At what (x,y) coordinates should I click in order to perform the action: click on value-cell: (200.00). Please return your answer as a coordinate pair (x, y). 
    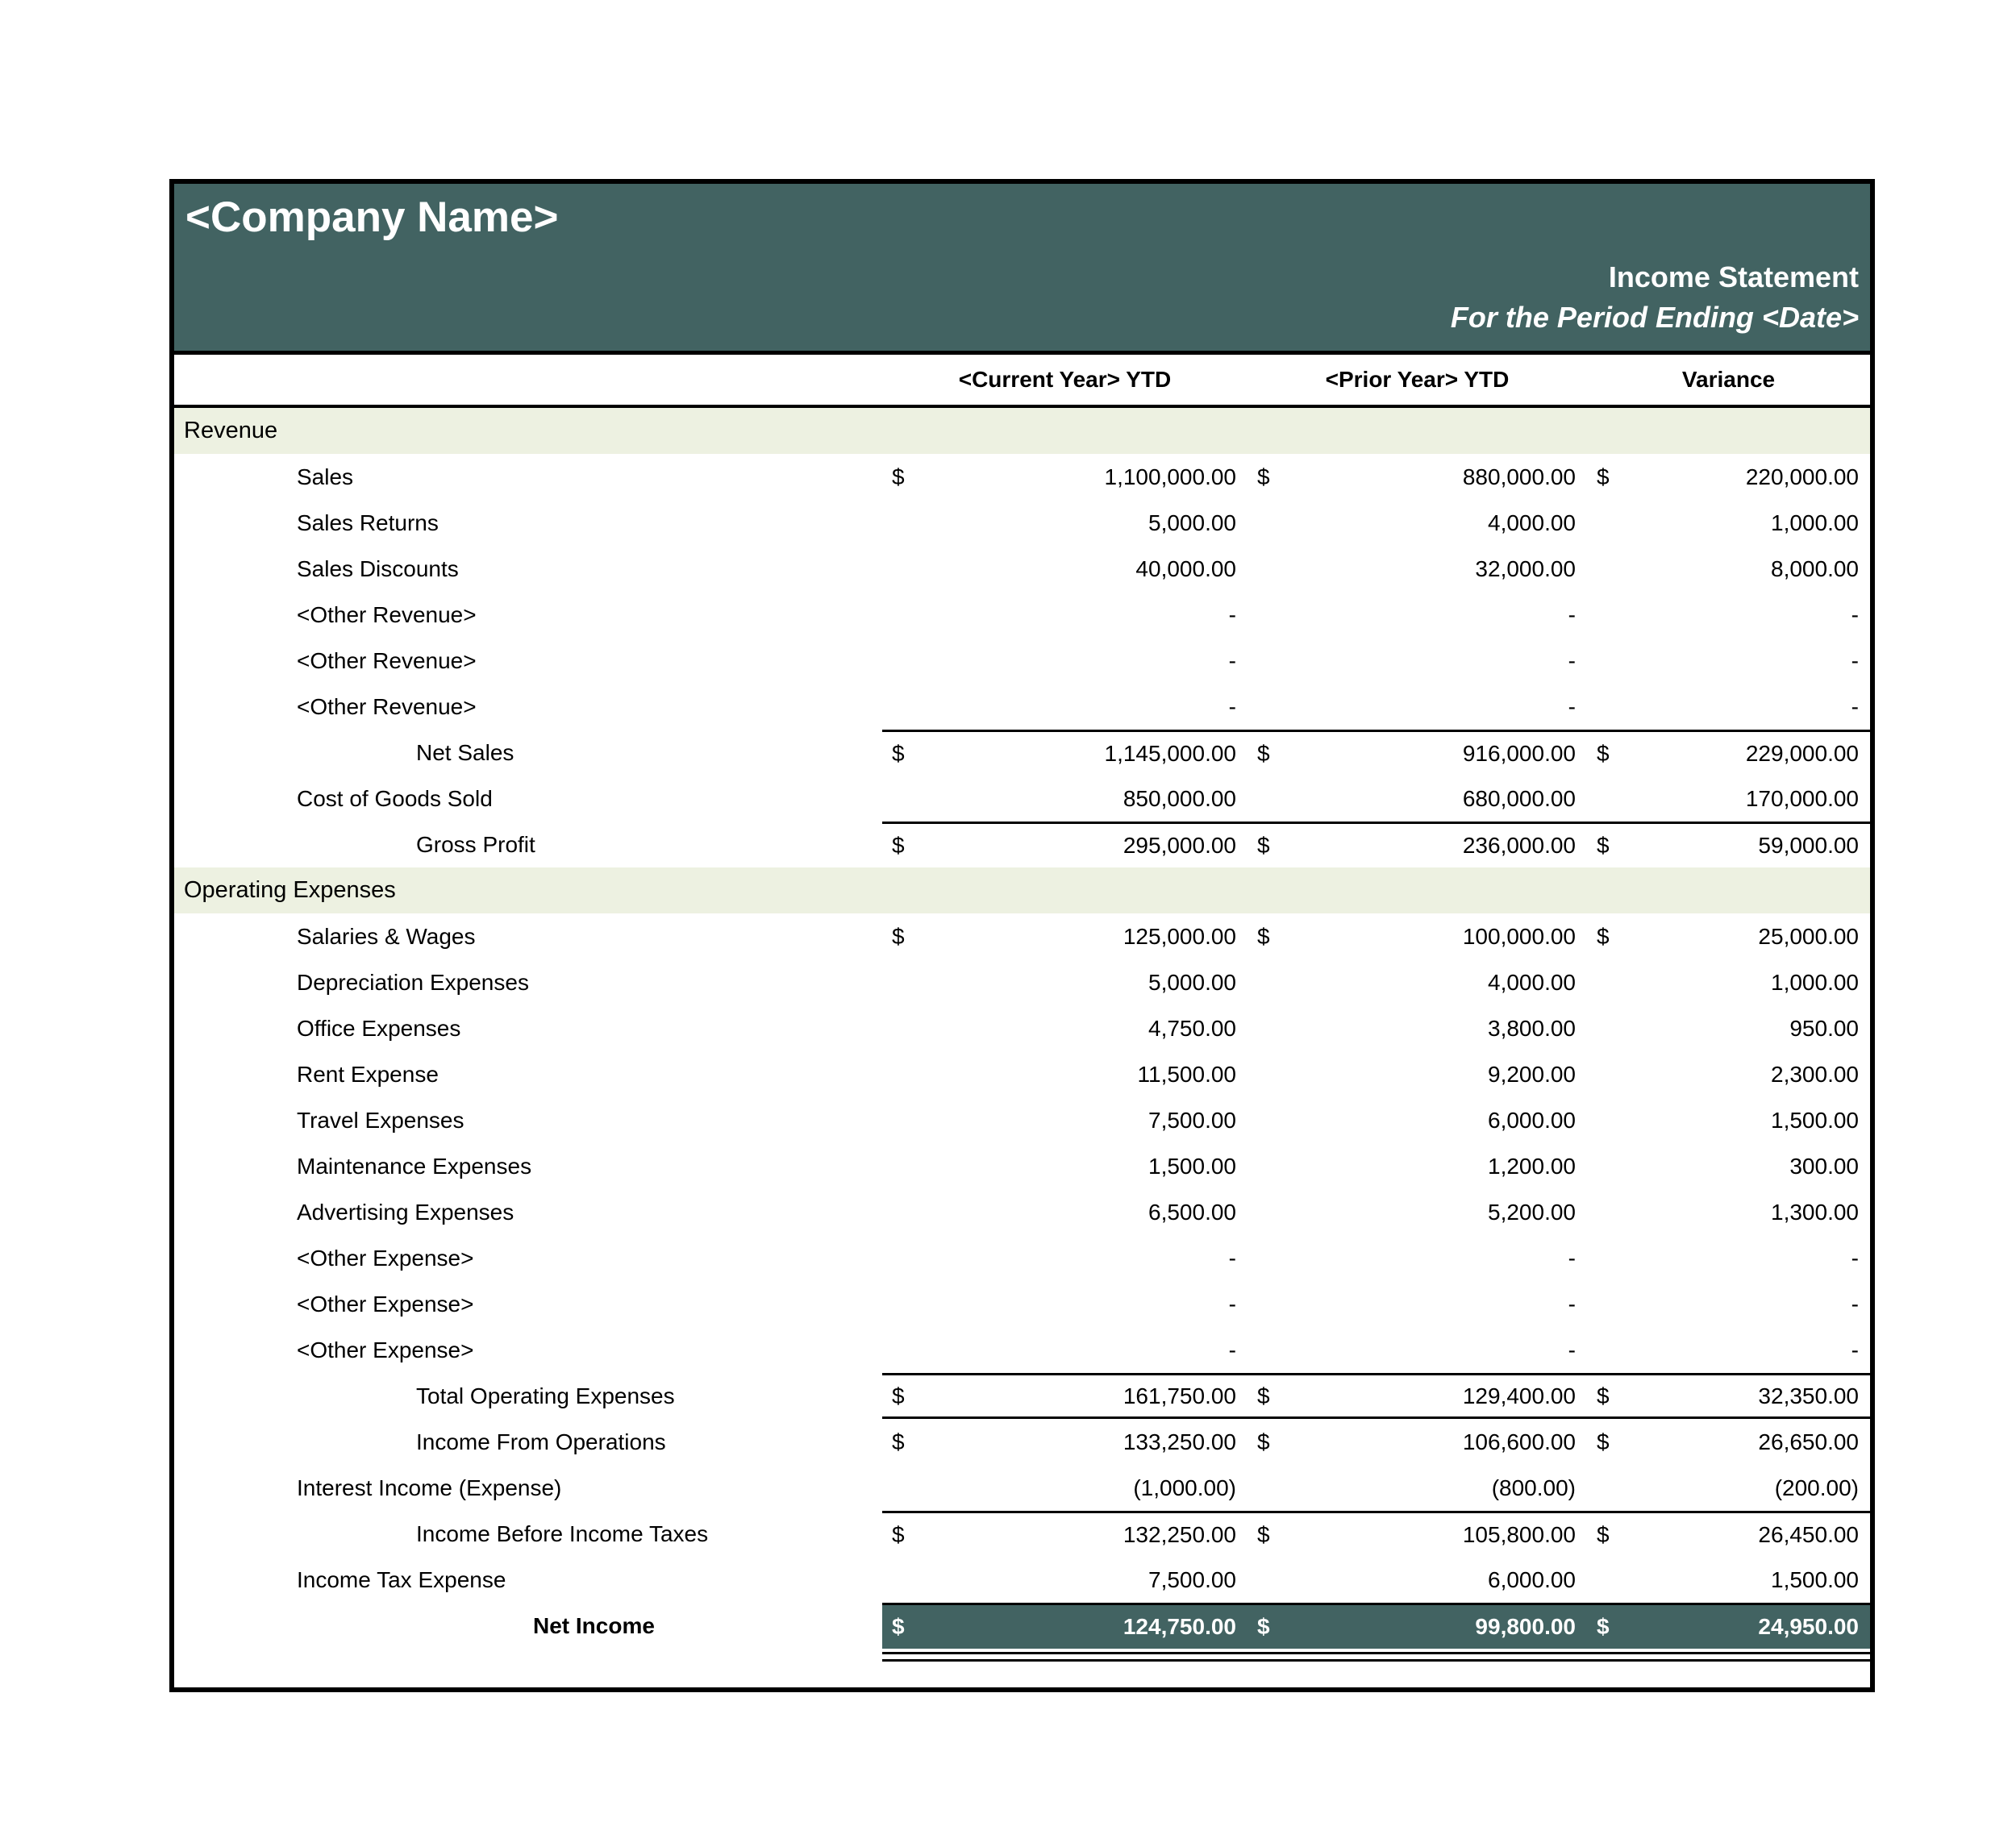
    Looking at the image, I should click on (1728, 1488).